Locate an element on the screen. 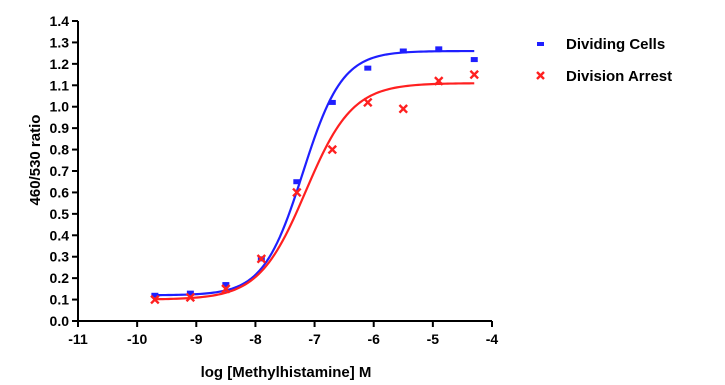  legend-label-dividing-cells: Dividing Cells is located at coordinates (615, 44).